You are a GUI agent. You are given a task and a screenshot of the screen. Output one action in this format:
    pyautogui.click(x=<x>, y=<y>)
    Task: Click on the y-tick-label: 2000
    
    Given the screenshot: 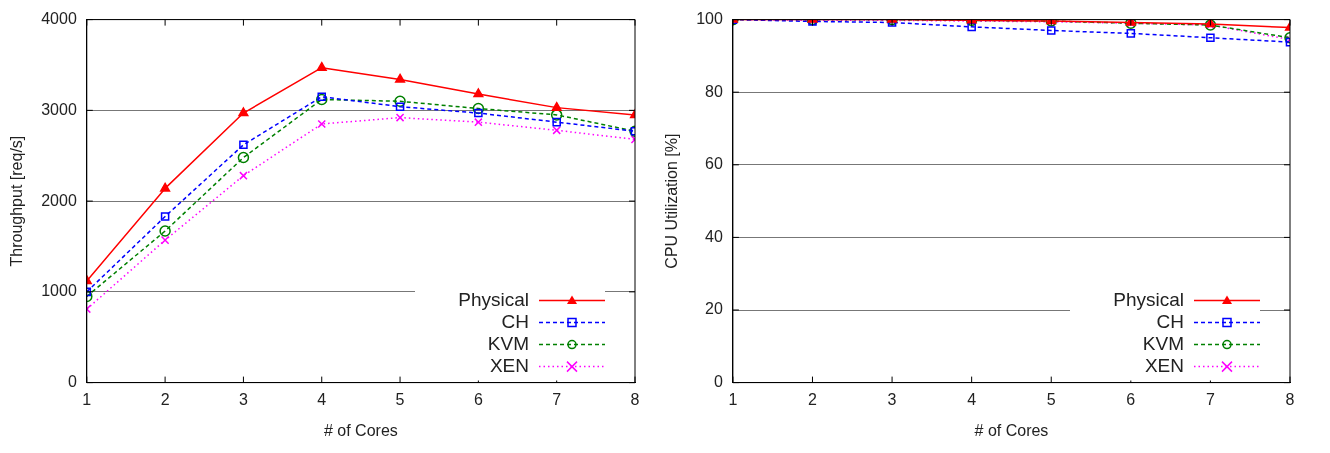 What is the action you would take?
    pyautogui.click(x=59, y=200)
    